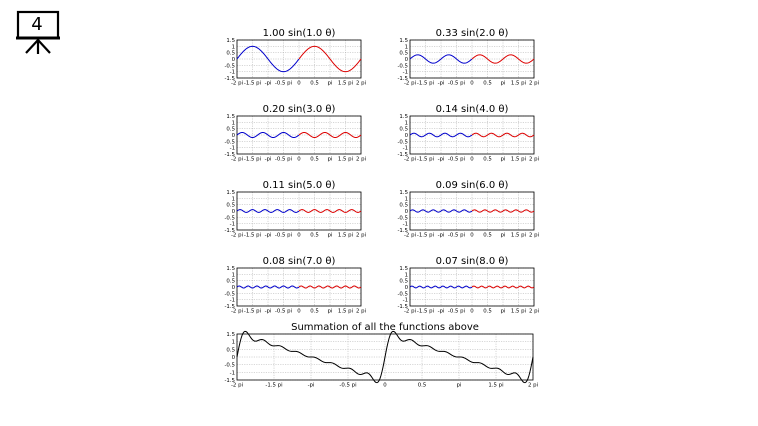 This screenshot has width=758, height=426. Describe the element at coordinates (37, 24) in the screenshot. I see `slide-number: 4` at that location.